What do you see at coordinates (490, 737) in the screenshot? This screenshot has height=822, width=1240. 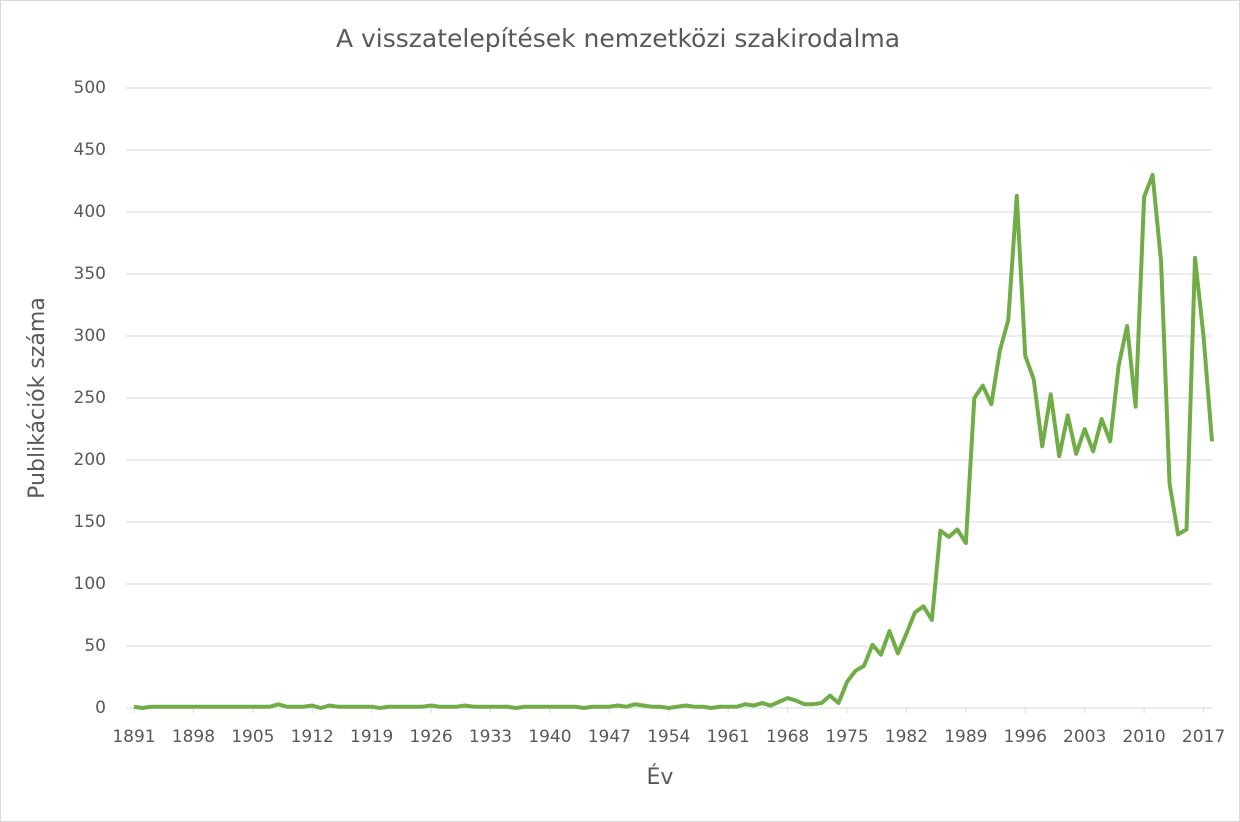 I see `x-tick-label: 1933` at bounding box center [490, 737].